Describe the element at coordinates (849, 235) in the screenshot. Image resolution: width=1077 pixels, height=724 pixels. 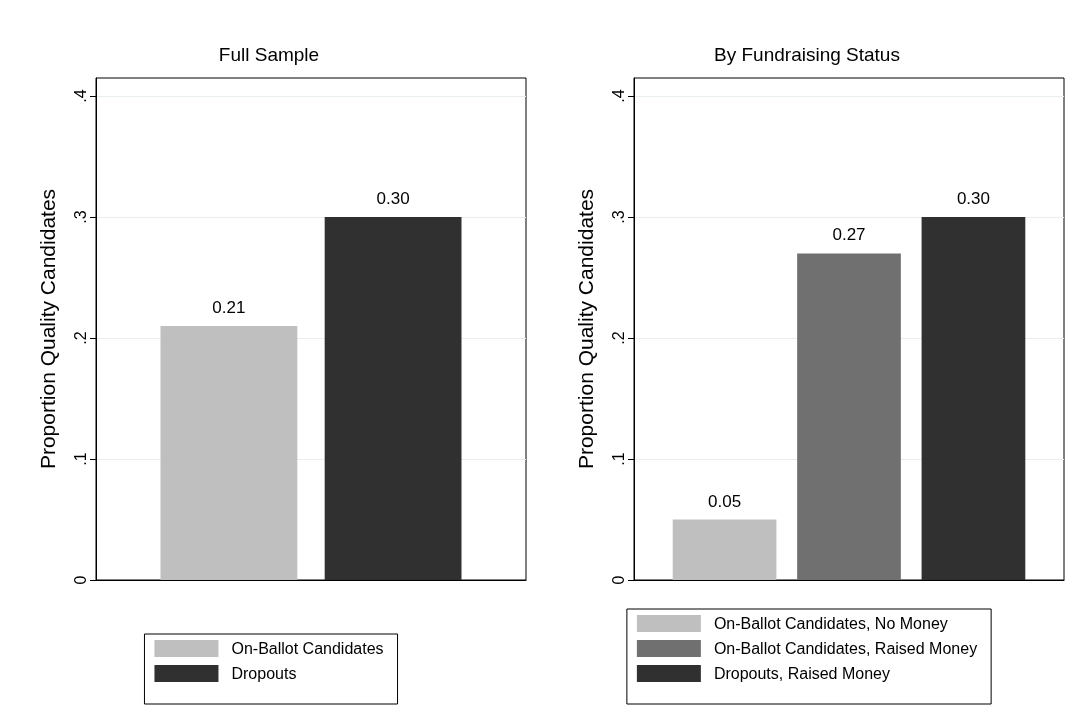
I see `data-label: 0.27` at that location.